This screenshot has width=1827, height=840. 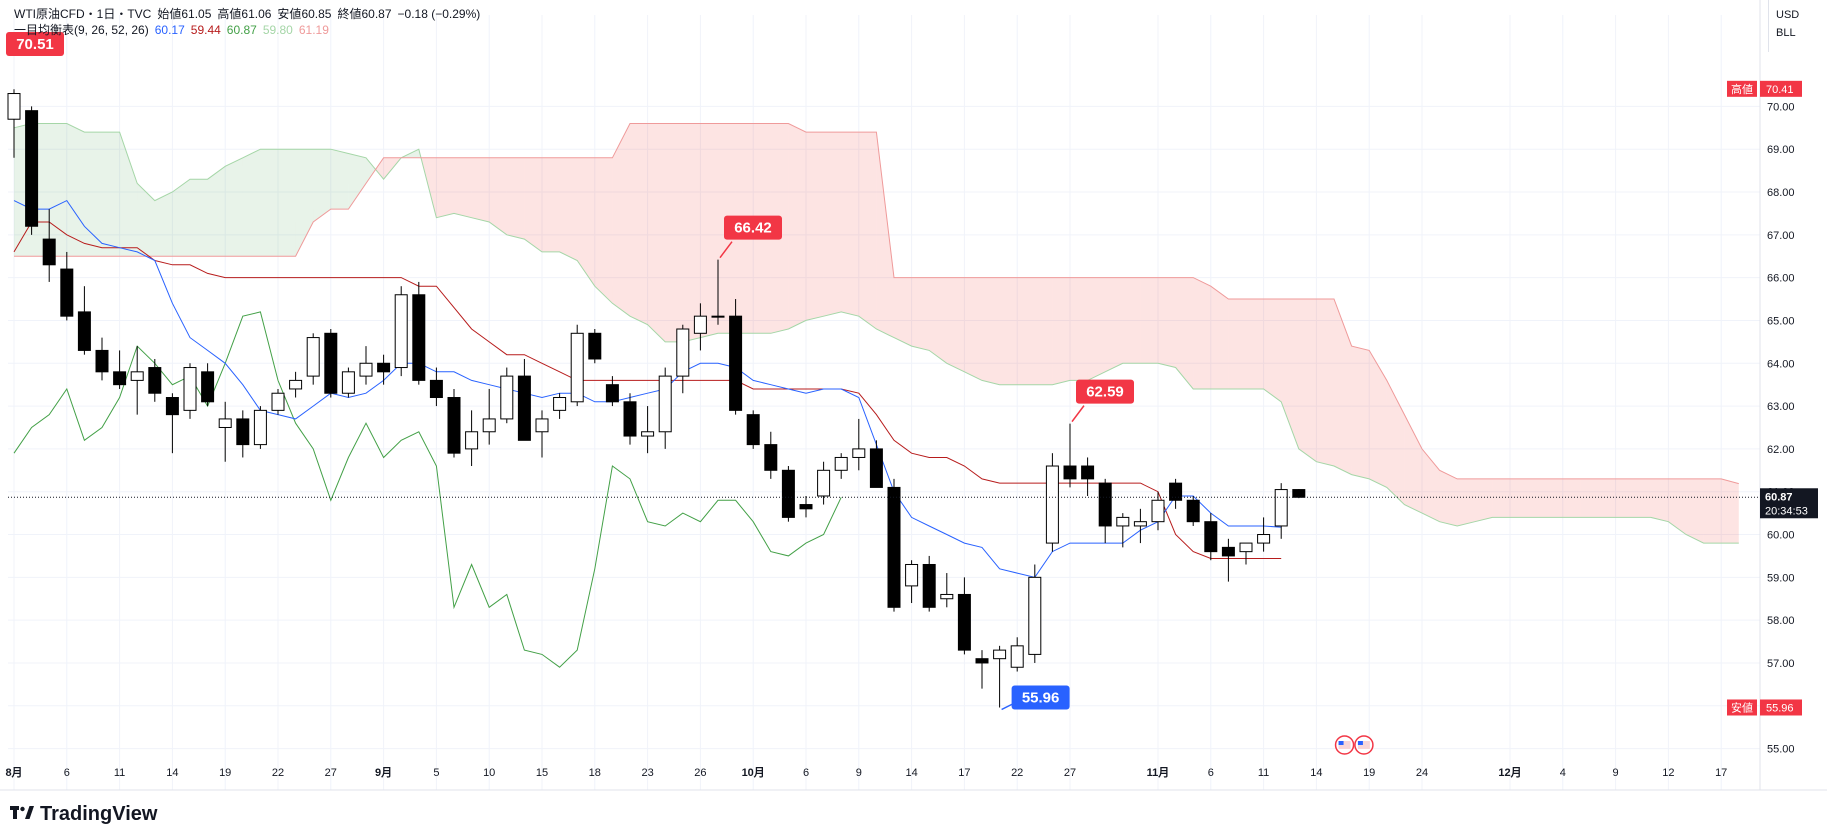 I want to click on time-tick-label: 4, so click(x=1563, y=773).